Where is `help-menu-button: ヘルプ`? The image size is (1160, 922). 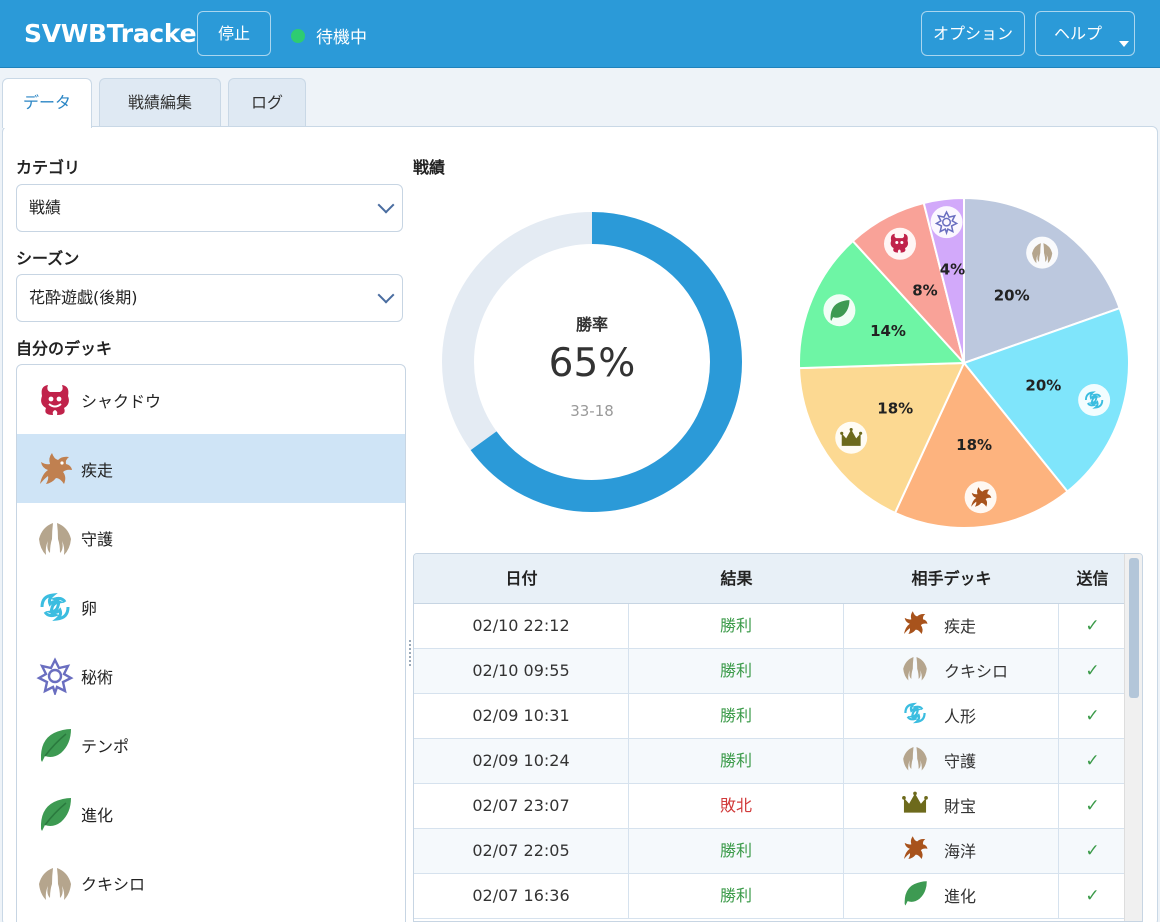
help-menu-button: ヘルプ is located at coordinates (1085, 33).